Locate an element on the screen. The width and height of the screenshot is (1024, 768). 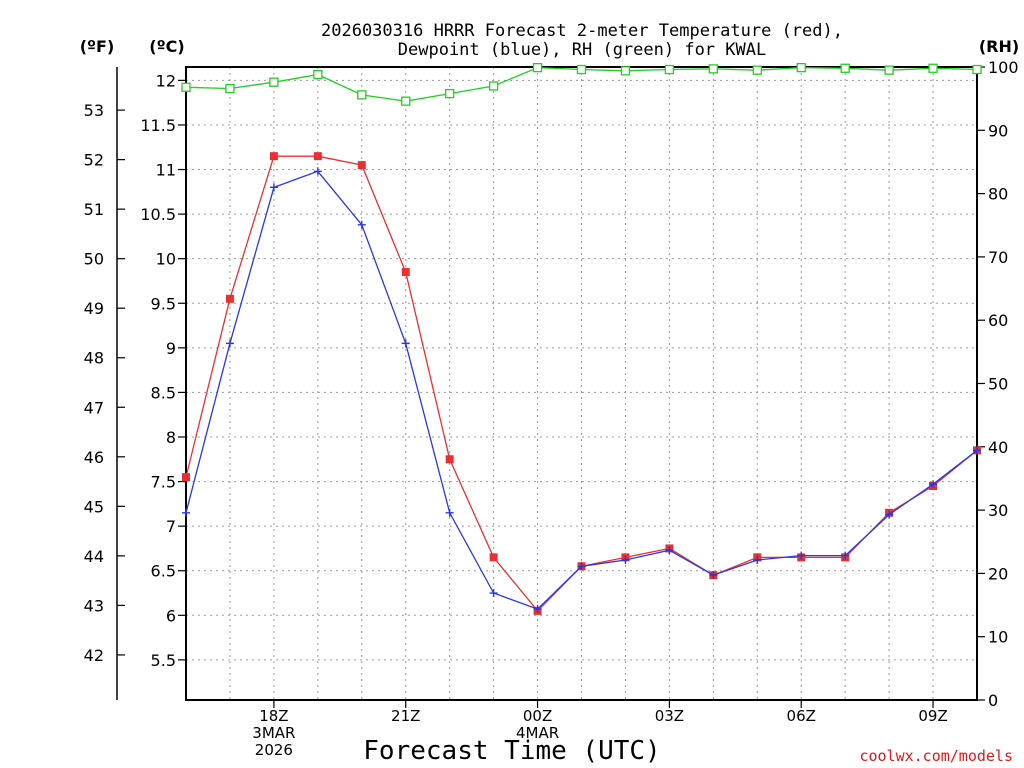
rh-tick-label: 50 is located at coordinates (998, 384).